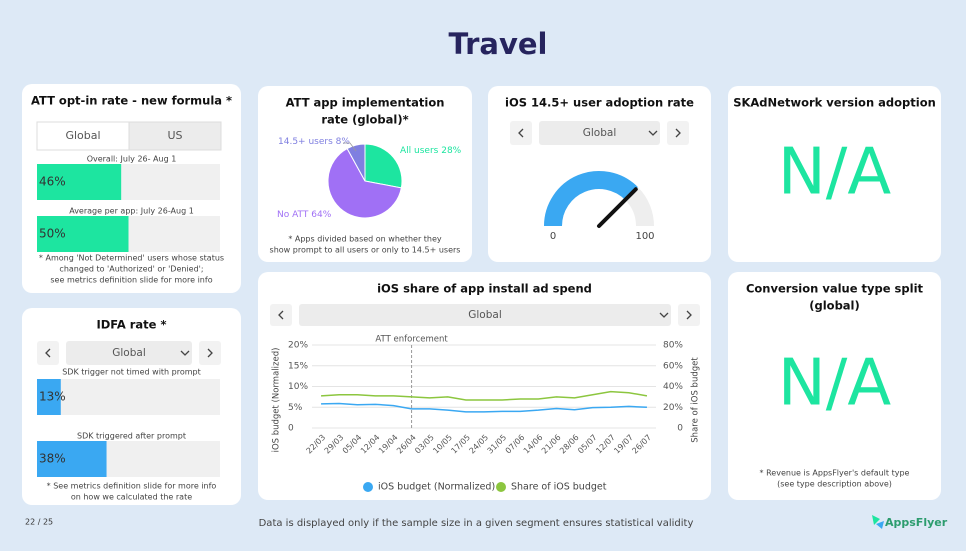 This screenshot has width=966, height=551. What do you see at coordinates (498, 44) in the screenshot?
I see `slide-title: Travel` at bounding box center [498, 44].